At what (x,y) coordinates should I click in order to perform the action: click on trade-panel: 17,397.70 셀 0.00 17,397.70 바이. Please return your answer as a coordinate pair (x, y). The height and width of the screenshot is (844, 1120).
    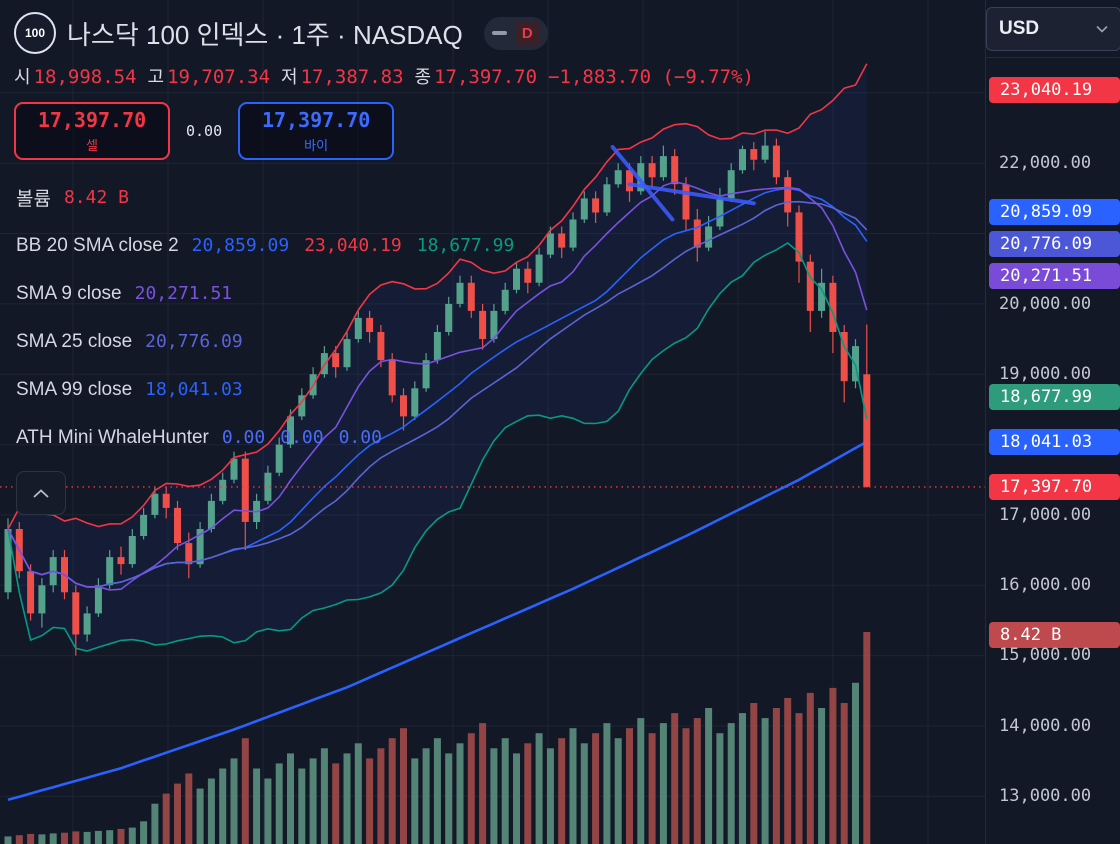
    Looking at the image, I should click on (384, 131).